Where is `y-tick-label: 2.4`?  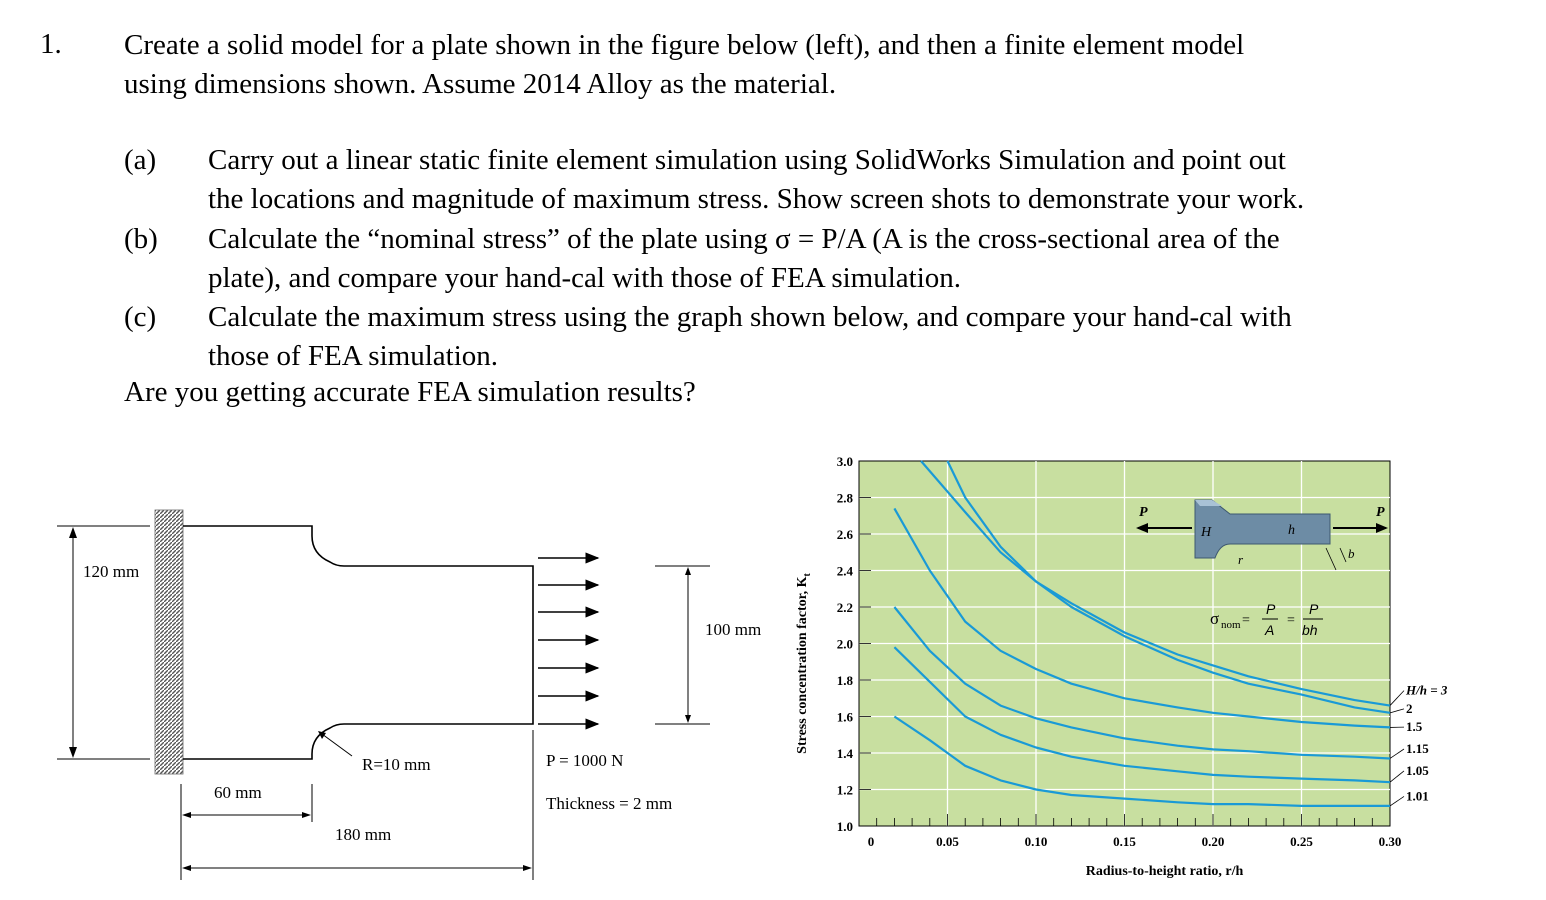
y-tick-label: 2.4 is located at coordinates (845, 571).